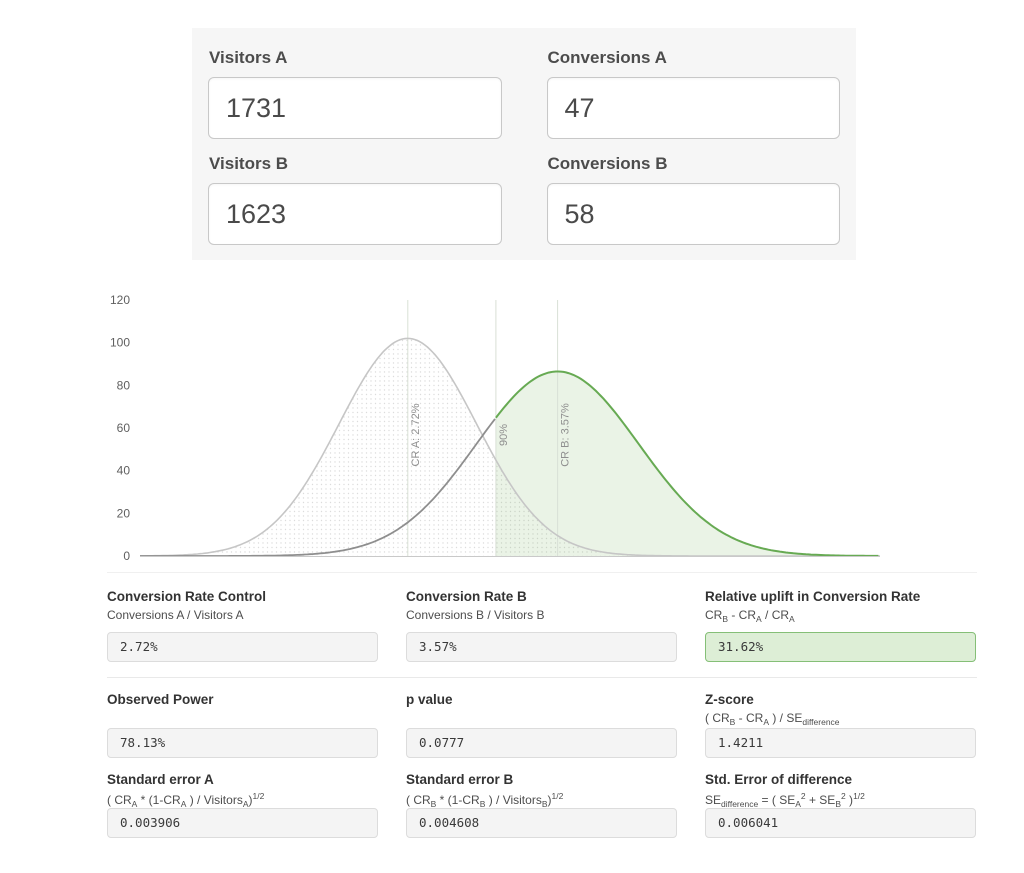  Describe the element at coordinates (355, 108) in the screenshot. I see `visitors-a-input` at that location.